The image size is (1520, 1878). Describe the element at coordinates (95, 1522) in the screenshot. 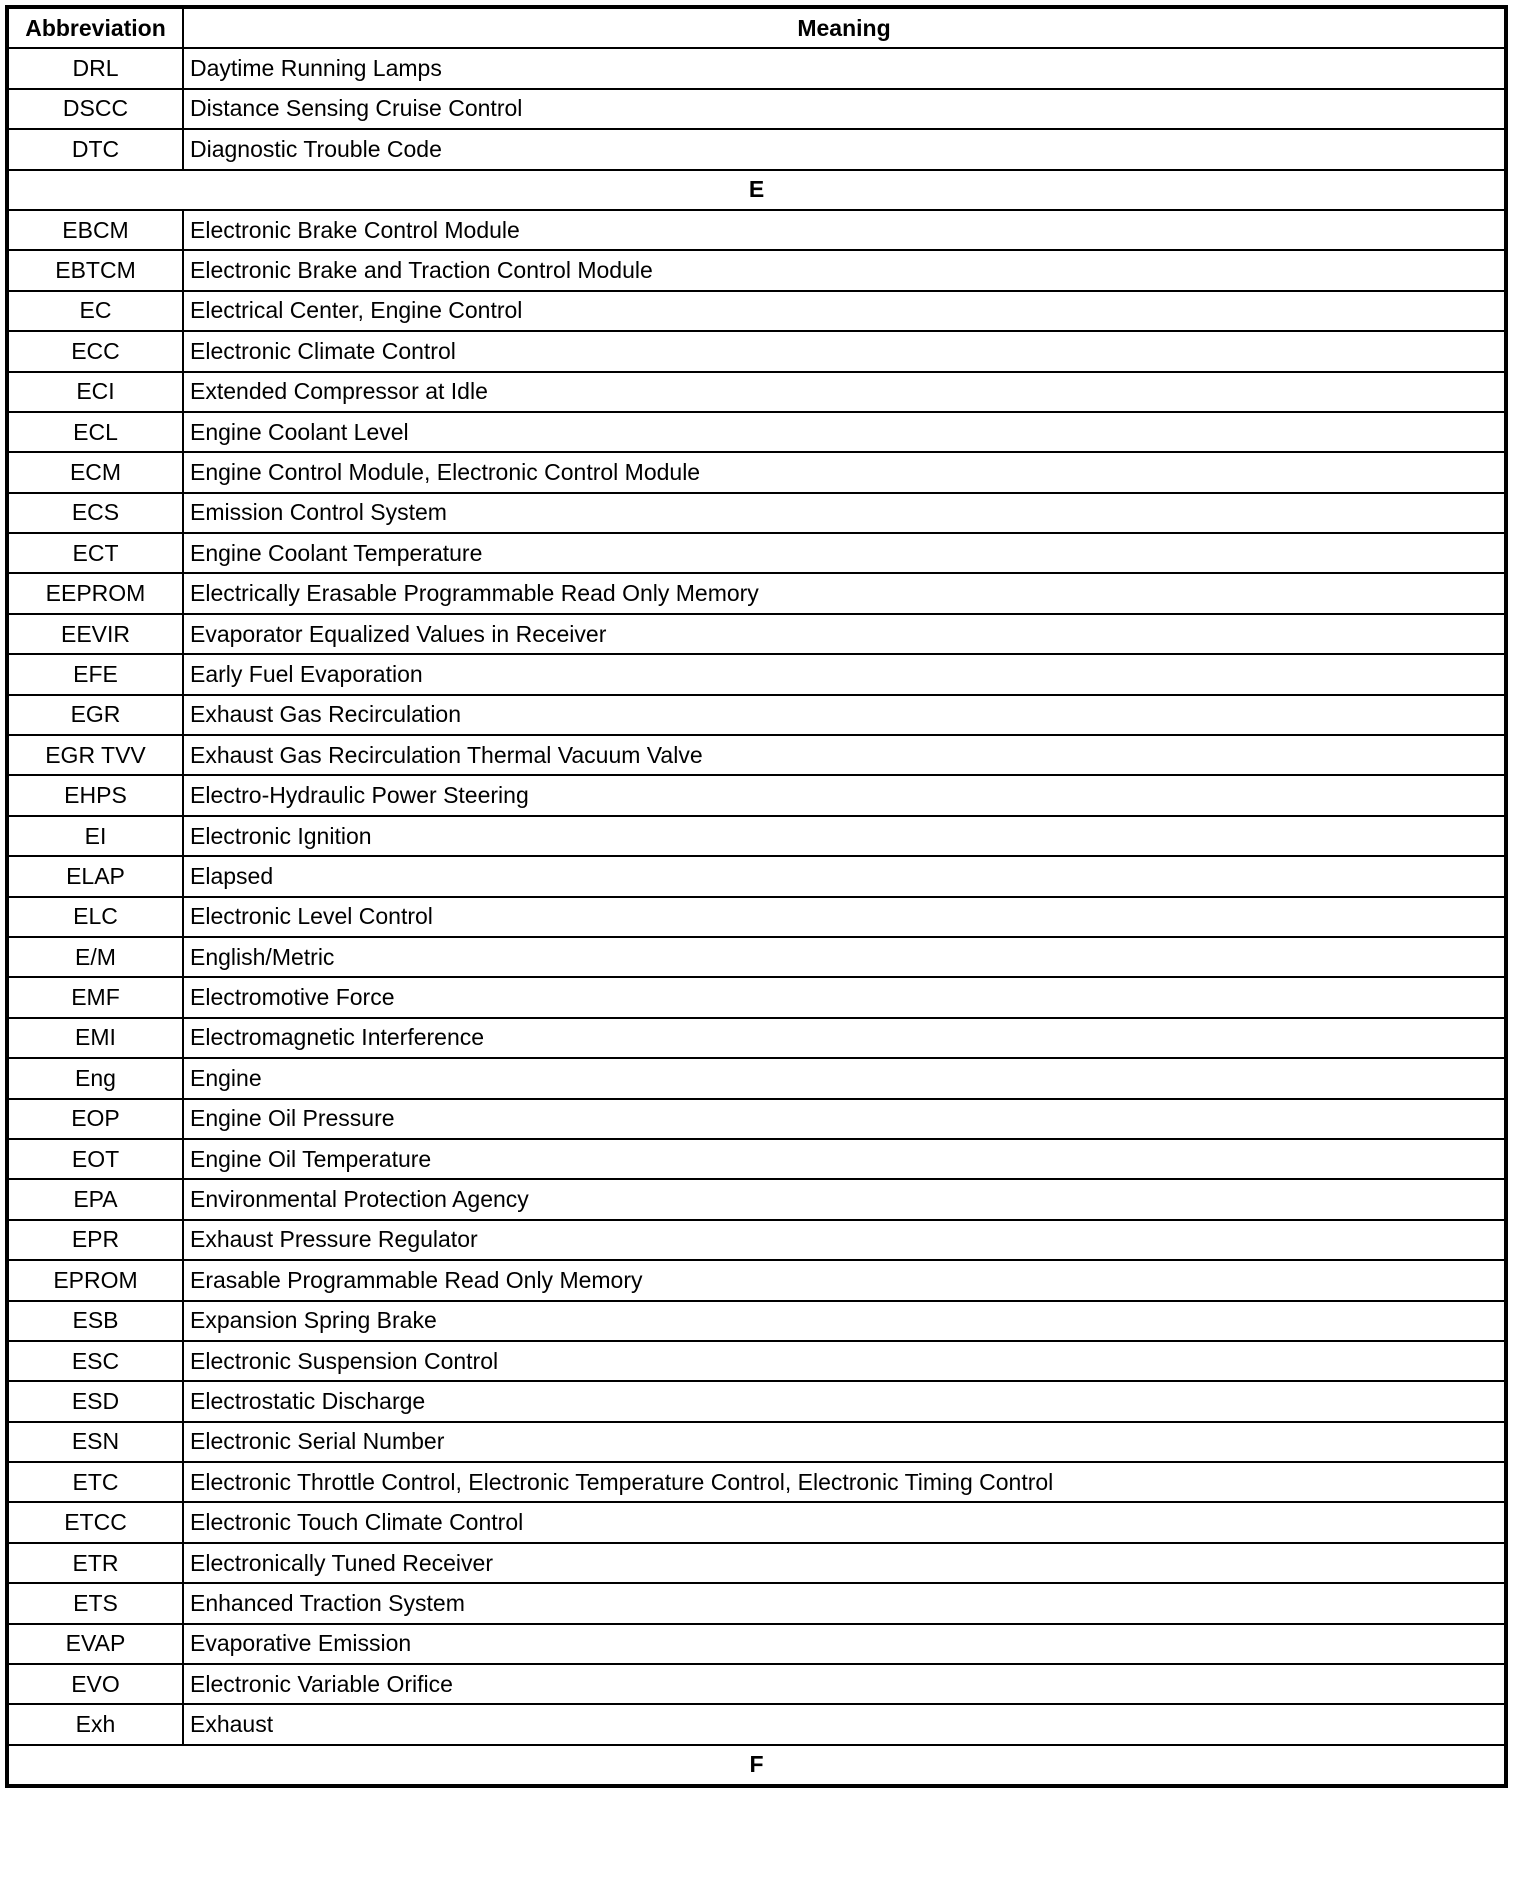

I see `abbreviation-cell: ETCC` at that location.